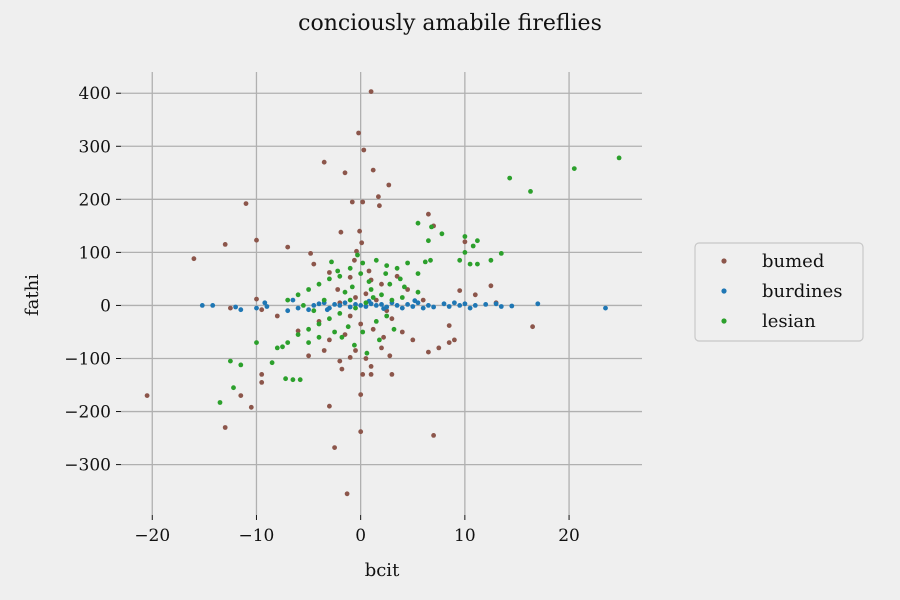  I want to click on y-tick-label: −100, so click(87, 359).